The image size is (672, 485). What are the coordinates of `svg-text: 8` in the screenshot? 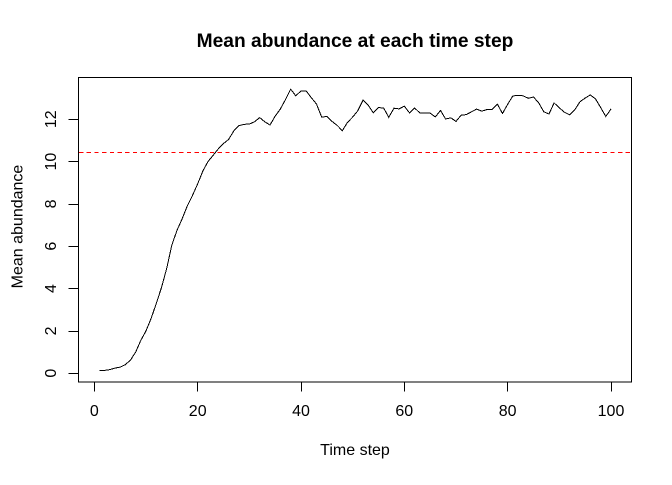 It's located at (51, 203).